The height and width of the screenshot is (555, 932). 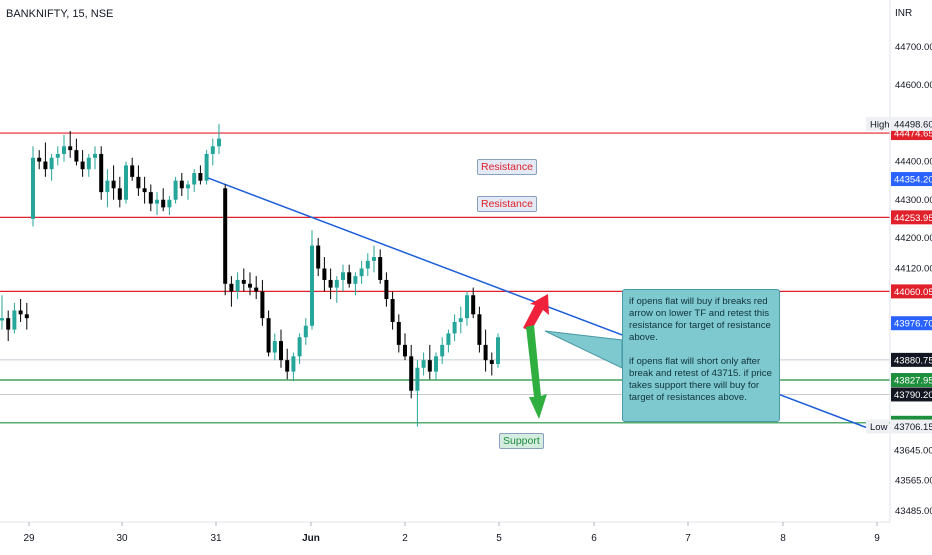 What do you see at coordinates (60, 14) in the screenshot?
I see `symbol-title: BANKNIFTY, 15, NSE` at bounding box center [60, 14].